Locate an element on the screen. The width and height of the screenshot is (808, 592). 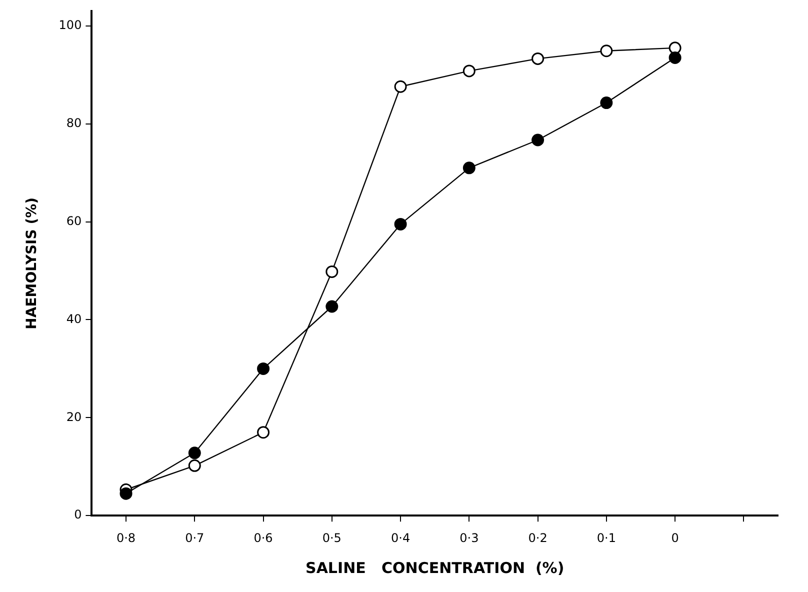
y-tick-label: 60 is located at coordinates (74, 221).